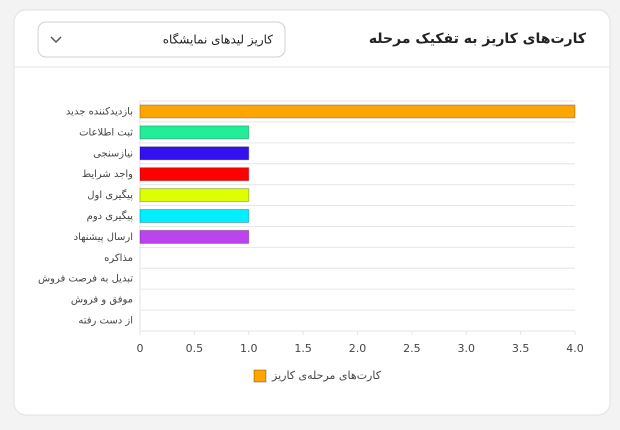 This screenshot has height=430, width=620. I want to click on y-tick-label: پیگیری دوم, so click(110, 216).